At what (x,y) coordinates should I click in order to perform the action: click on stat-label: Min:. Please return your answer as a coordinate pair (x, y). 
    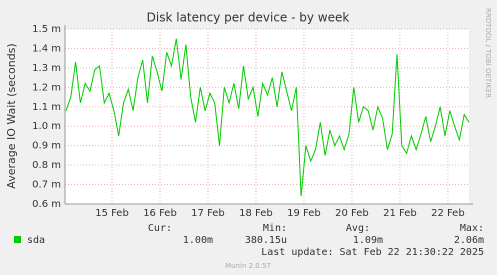
    Looking at the image, I should click on (275, 228).